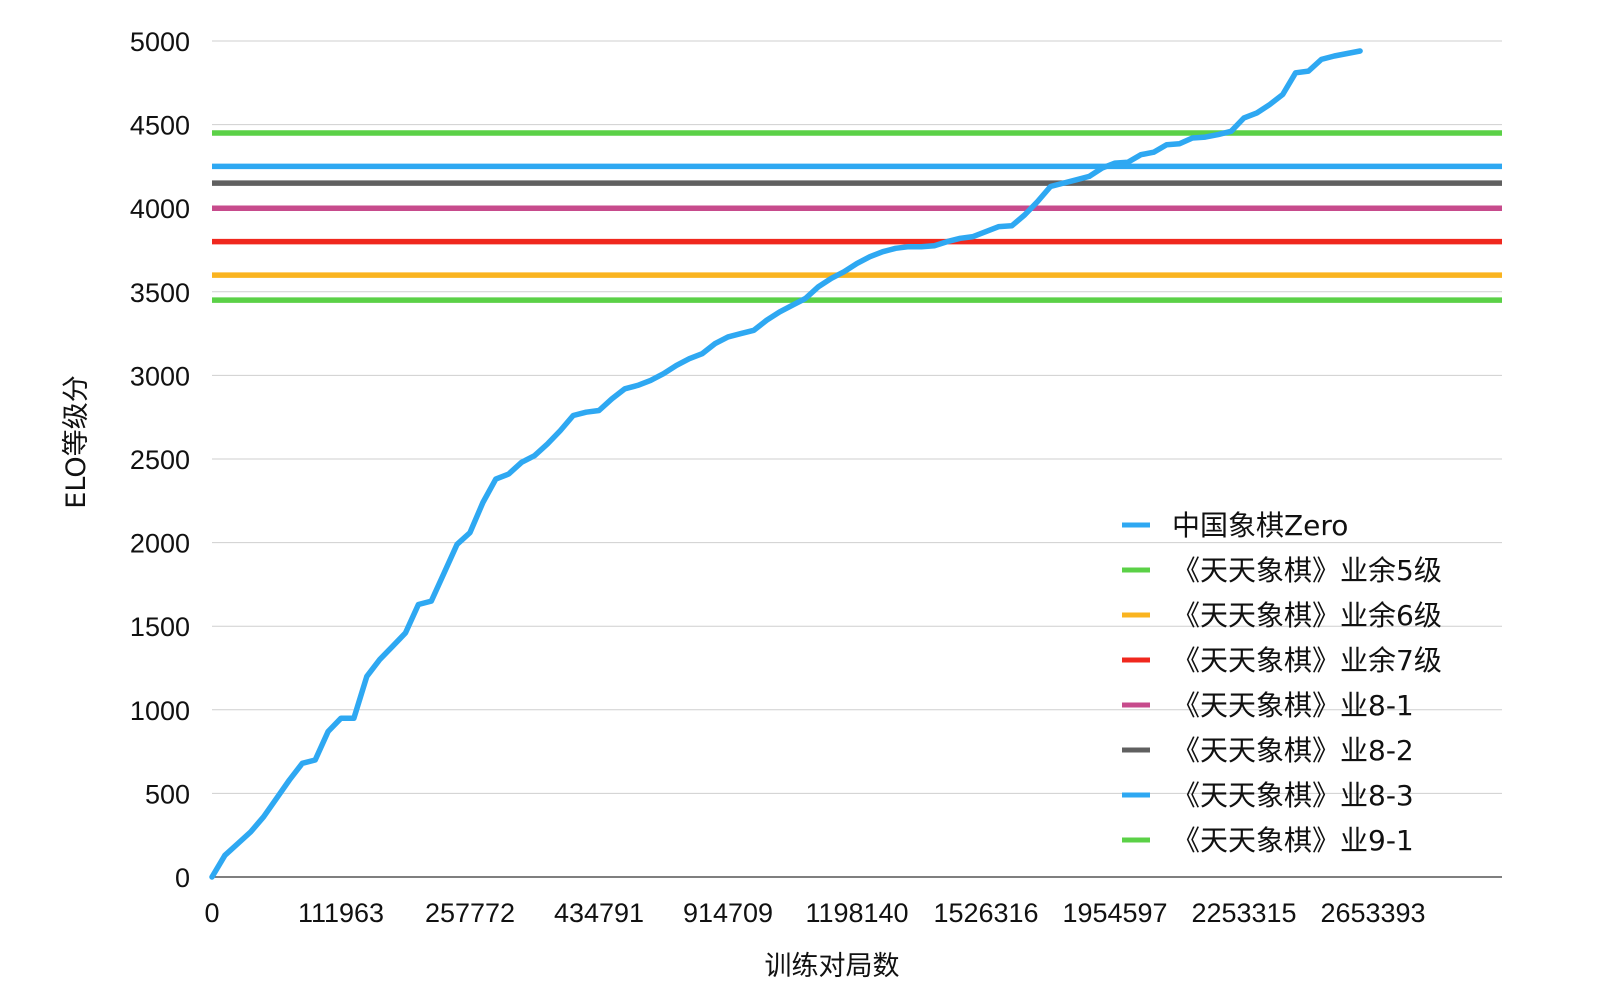 The width and height of the screenshot is (1602, 998). What do you see at coordinates (985, 913) in the screenshot?
I see `x-tick-label: 1526316` at bounding box center [985, 913].